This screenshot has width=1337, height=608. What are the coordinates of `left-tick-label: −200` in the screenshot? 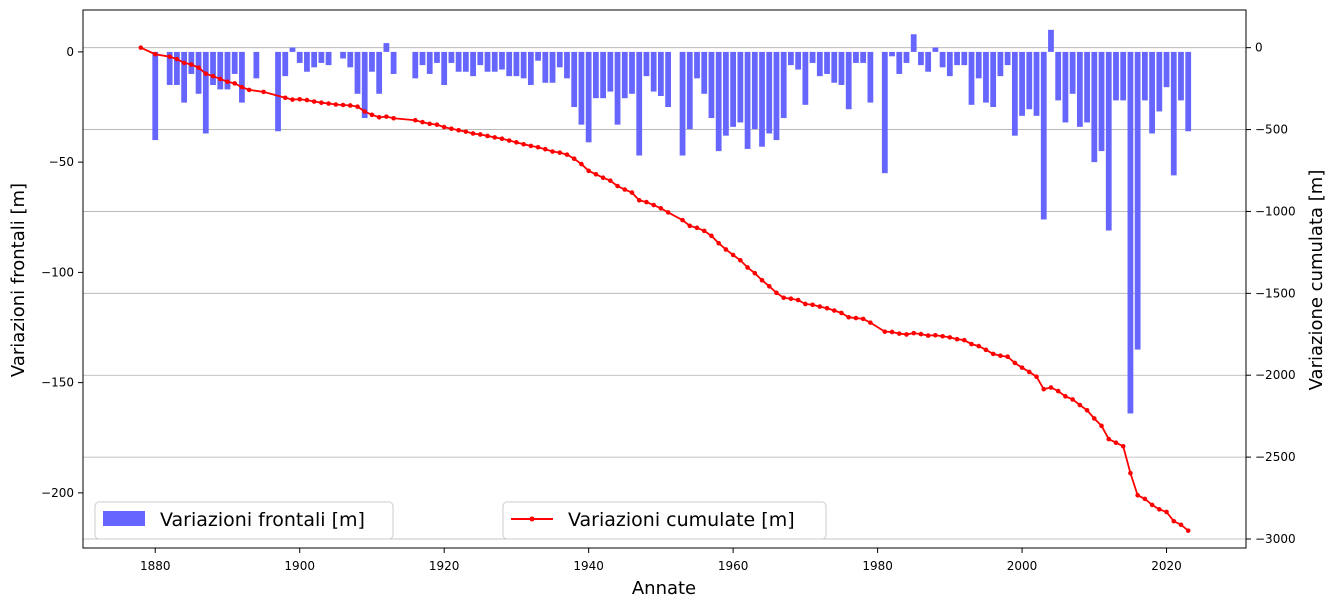 It's located at (57, 493).